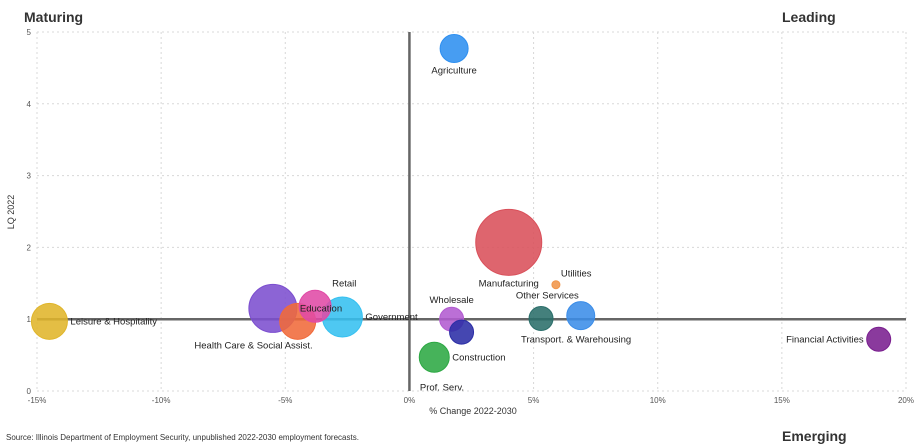 The width and height of the screenshot is (914, 444). I want to click on quadrant-label-emerging: Emerging, so click(814, 436).